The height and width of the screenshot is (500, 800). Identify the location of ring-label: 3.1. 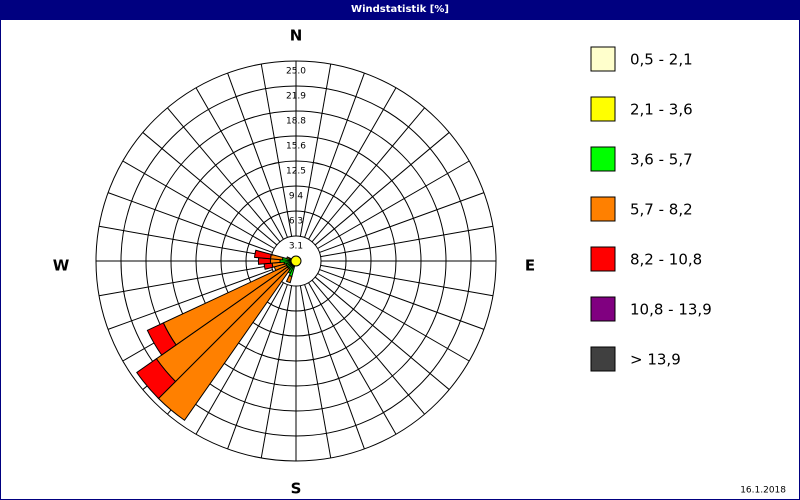
(296, 247).